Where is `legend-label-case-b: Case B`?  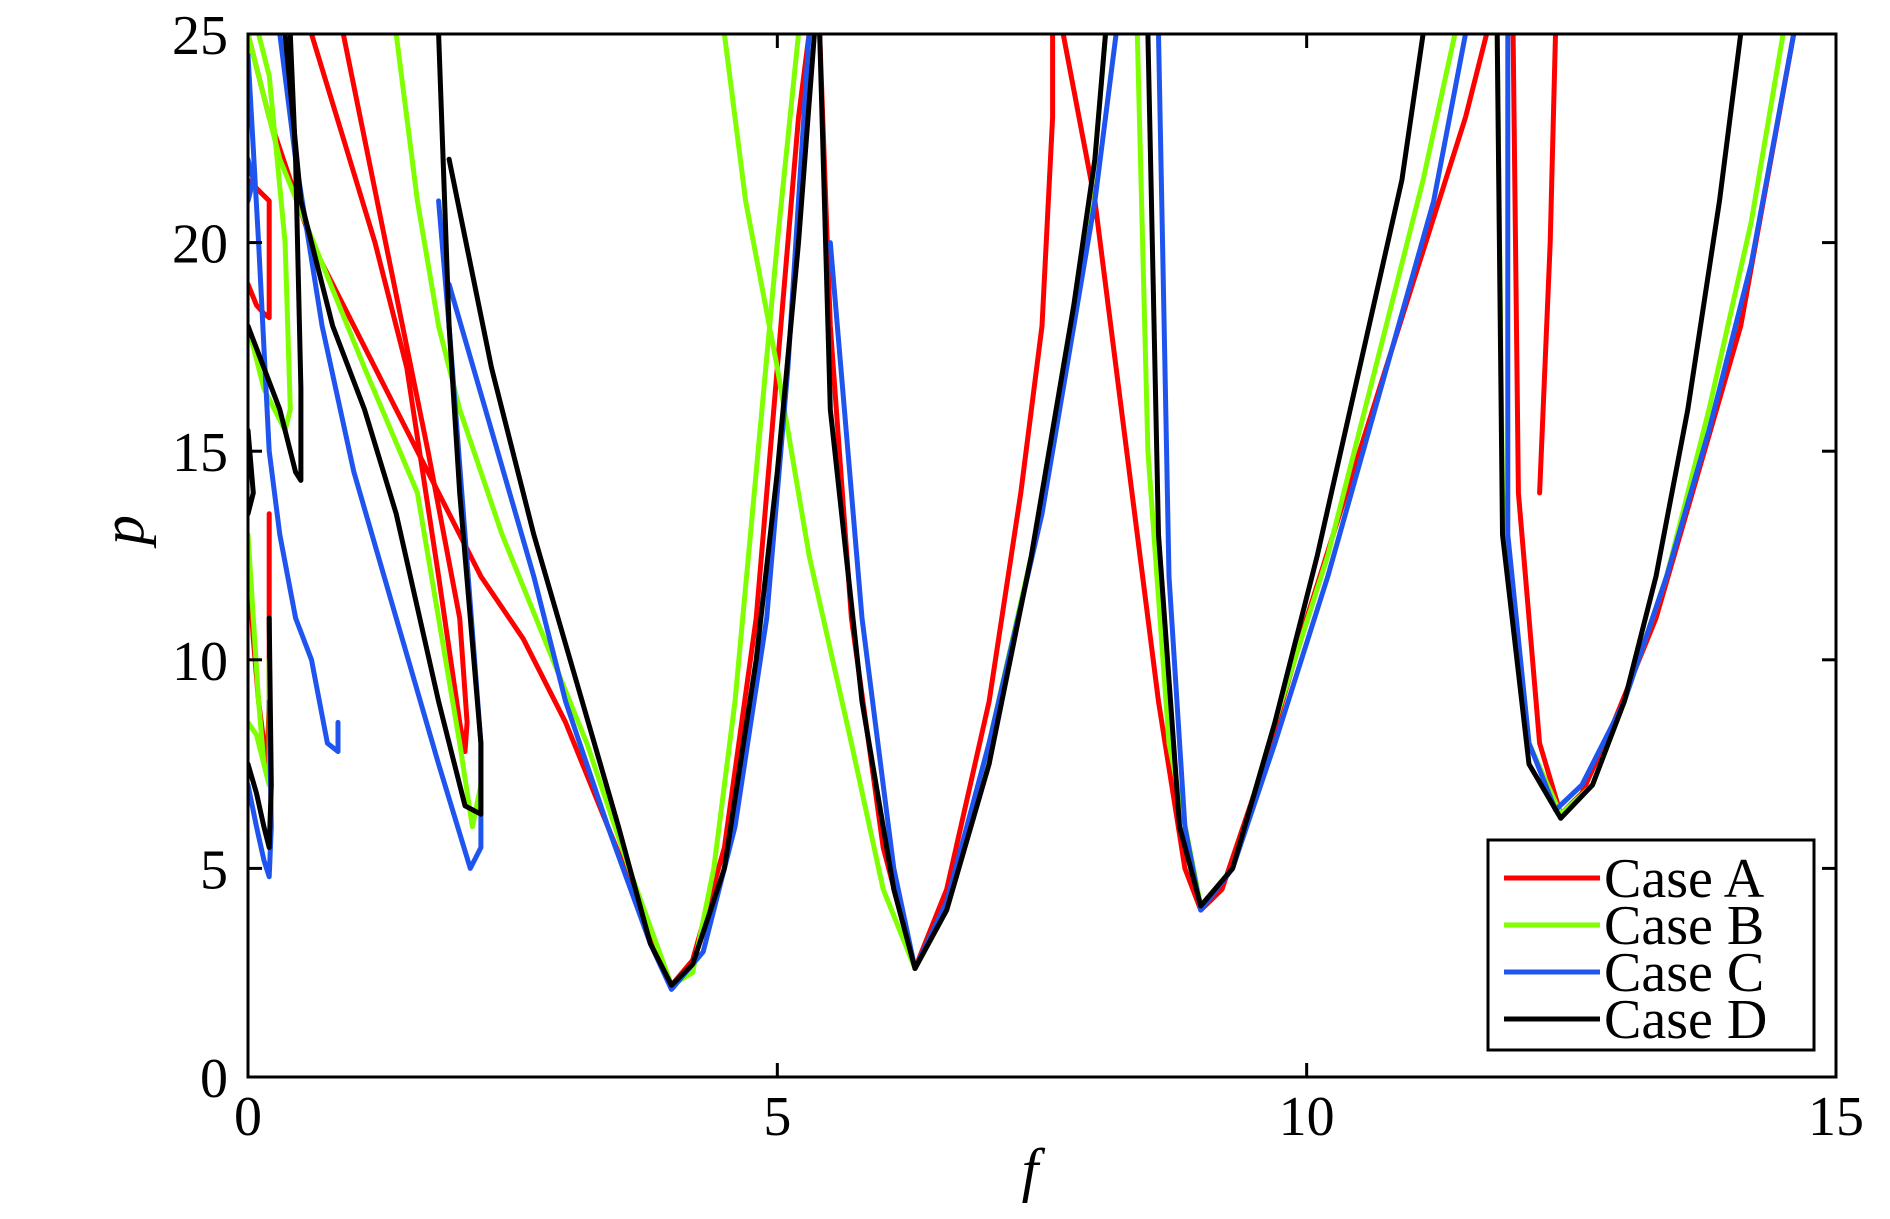
legend-label-case-b: Case B is located at coordinates (1684, 926).